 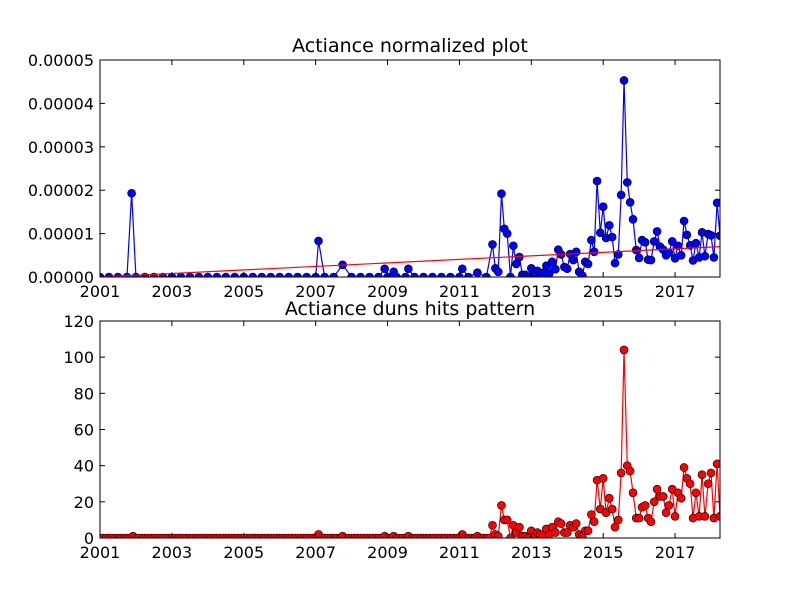 What do you see at coordinates (603, 291) in the screenshot?
I see `x-tick-label: 2015` at bounding box center [603, 291].